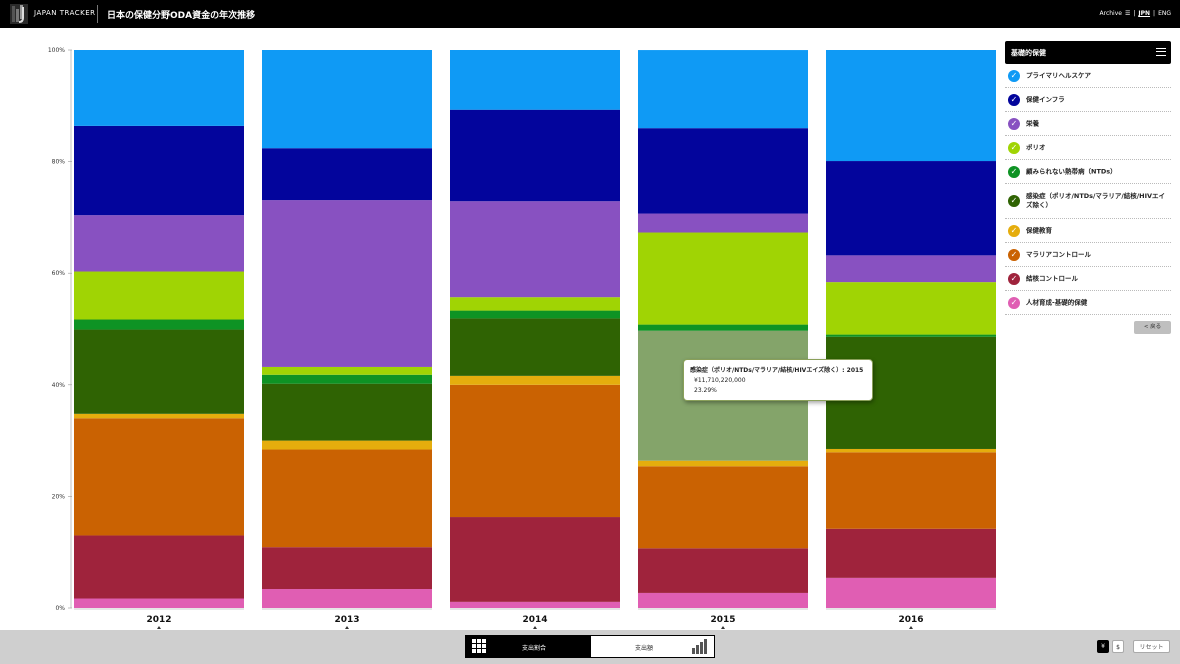 This screenshot has height=664, width=1180. I want to click on x-tick-label: 2014, so click(534, 620).